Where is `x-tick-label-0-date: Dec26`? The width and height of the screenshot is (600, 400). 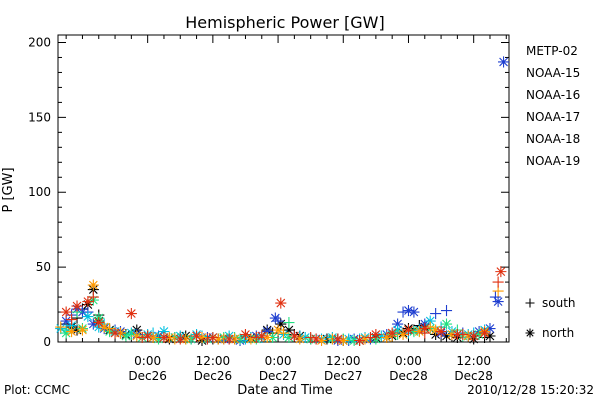 x-tick-label-0-date: Dec26 is located at coordinates (147, 376).